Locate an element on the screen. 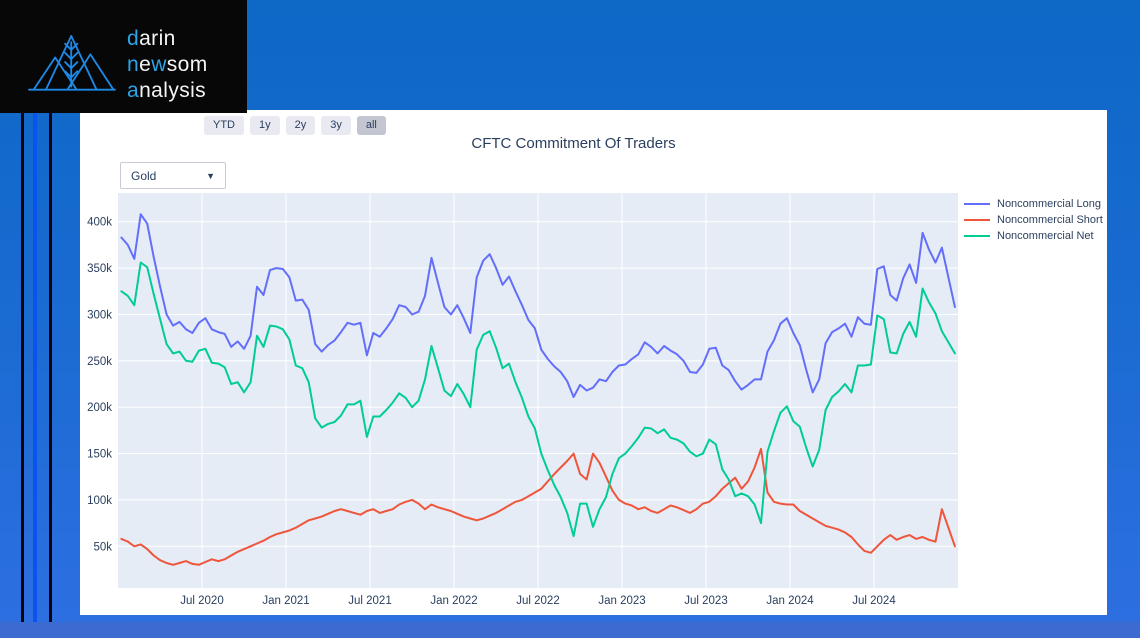  legend-item-noncommercial-short: Noncommercial Short is located at coordinates (1033, 220).